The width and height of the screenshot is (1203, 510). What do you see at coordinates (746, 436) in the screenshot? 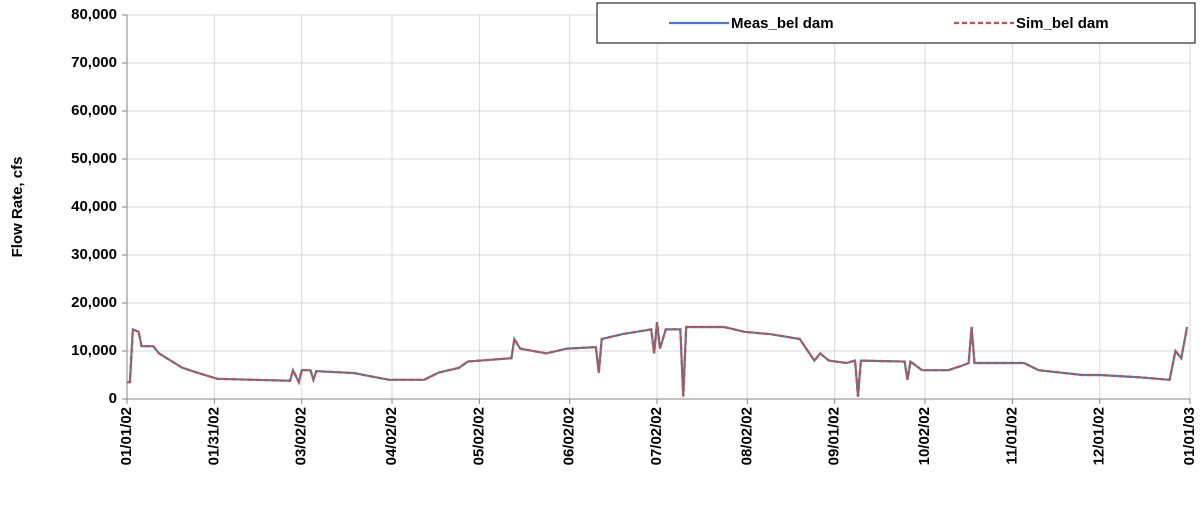
I see `x-tick-label: 08/02/02` at bounding box center [746, 436].